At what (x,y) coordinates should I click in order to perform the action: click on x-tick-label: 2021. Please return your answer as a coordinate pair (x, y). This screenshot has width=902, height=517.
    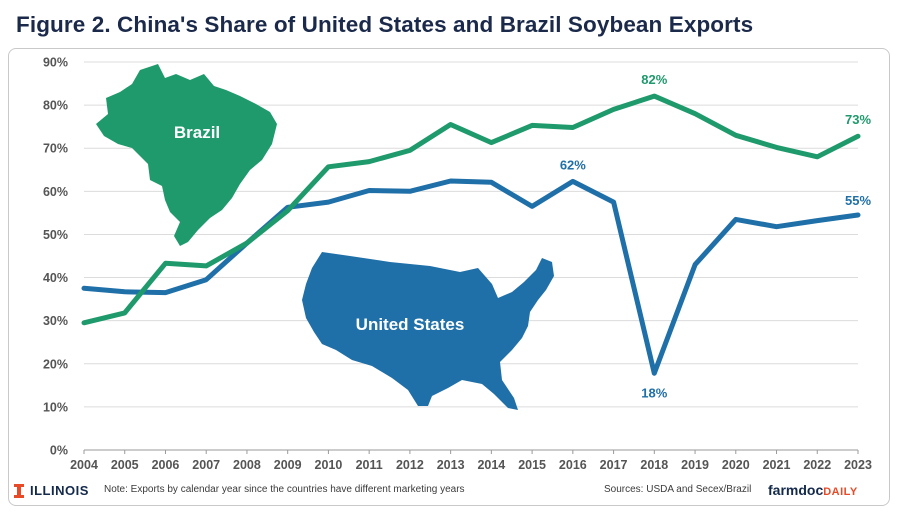
    Looking at the image, I should click on (777, 465).